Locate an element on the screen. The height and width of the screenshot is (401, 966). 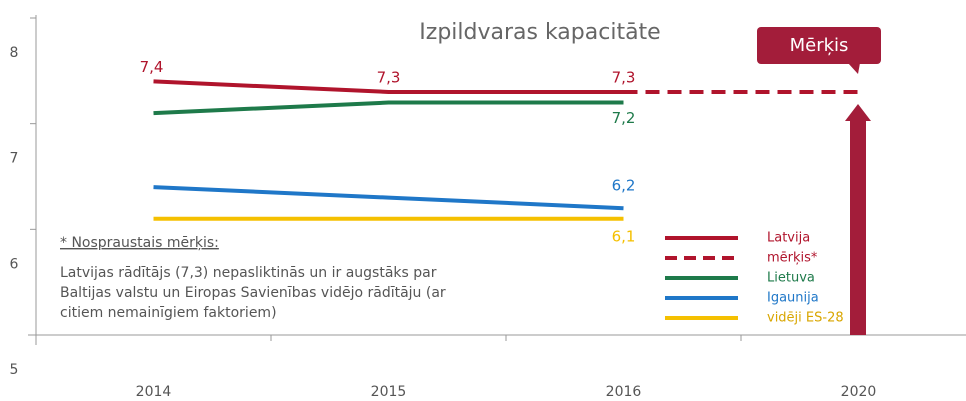
legend-label: Lietuva is located at coordinates (791, 278).